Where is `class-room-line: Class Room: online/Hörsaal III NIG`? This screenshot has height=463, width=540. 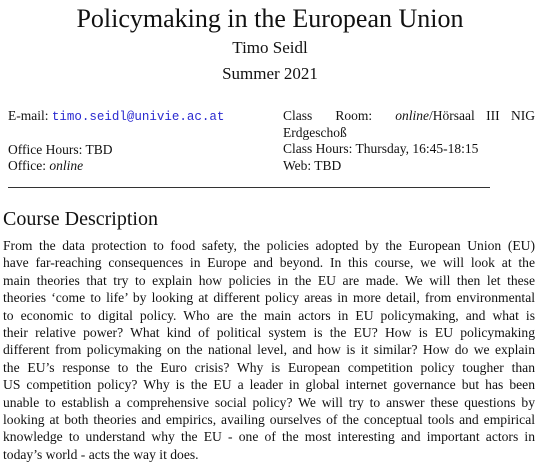
class-room-line: Class Room: online/Hörsaal III NIG is located at coordinates (409, 116).